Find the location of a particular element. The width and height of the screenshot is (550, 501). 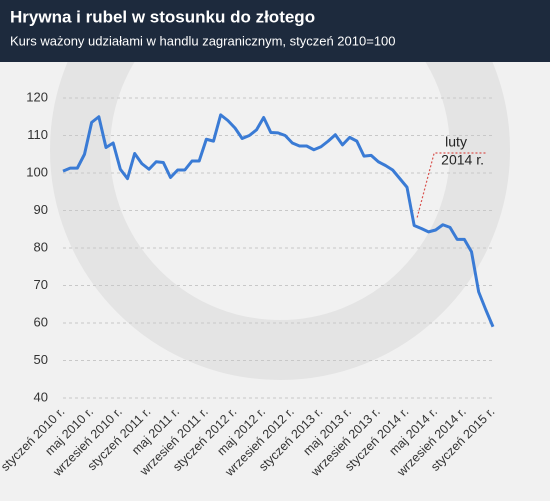

y-tick-label: 90 is located at coordinates (41, 209).